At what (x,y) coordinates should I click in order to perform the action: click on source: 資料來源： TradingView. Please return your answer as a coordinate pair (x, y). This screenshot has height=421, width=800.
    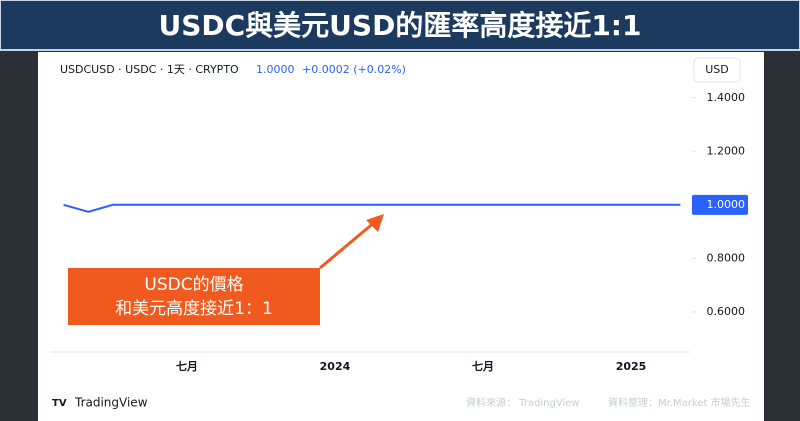
    Looking at the image, I should click on (523, 402).